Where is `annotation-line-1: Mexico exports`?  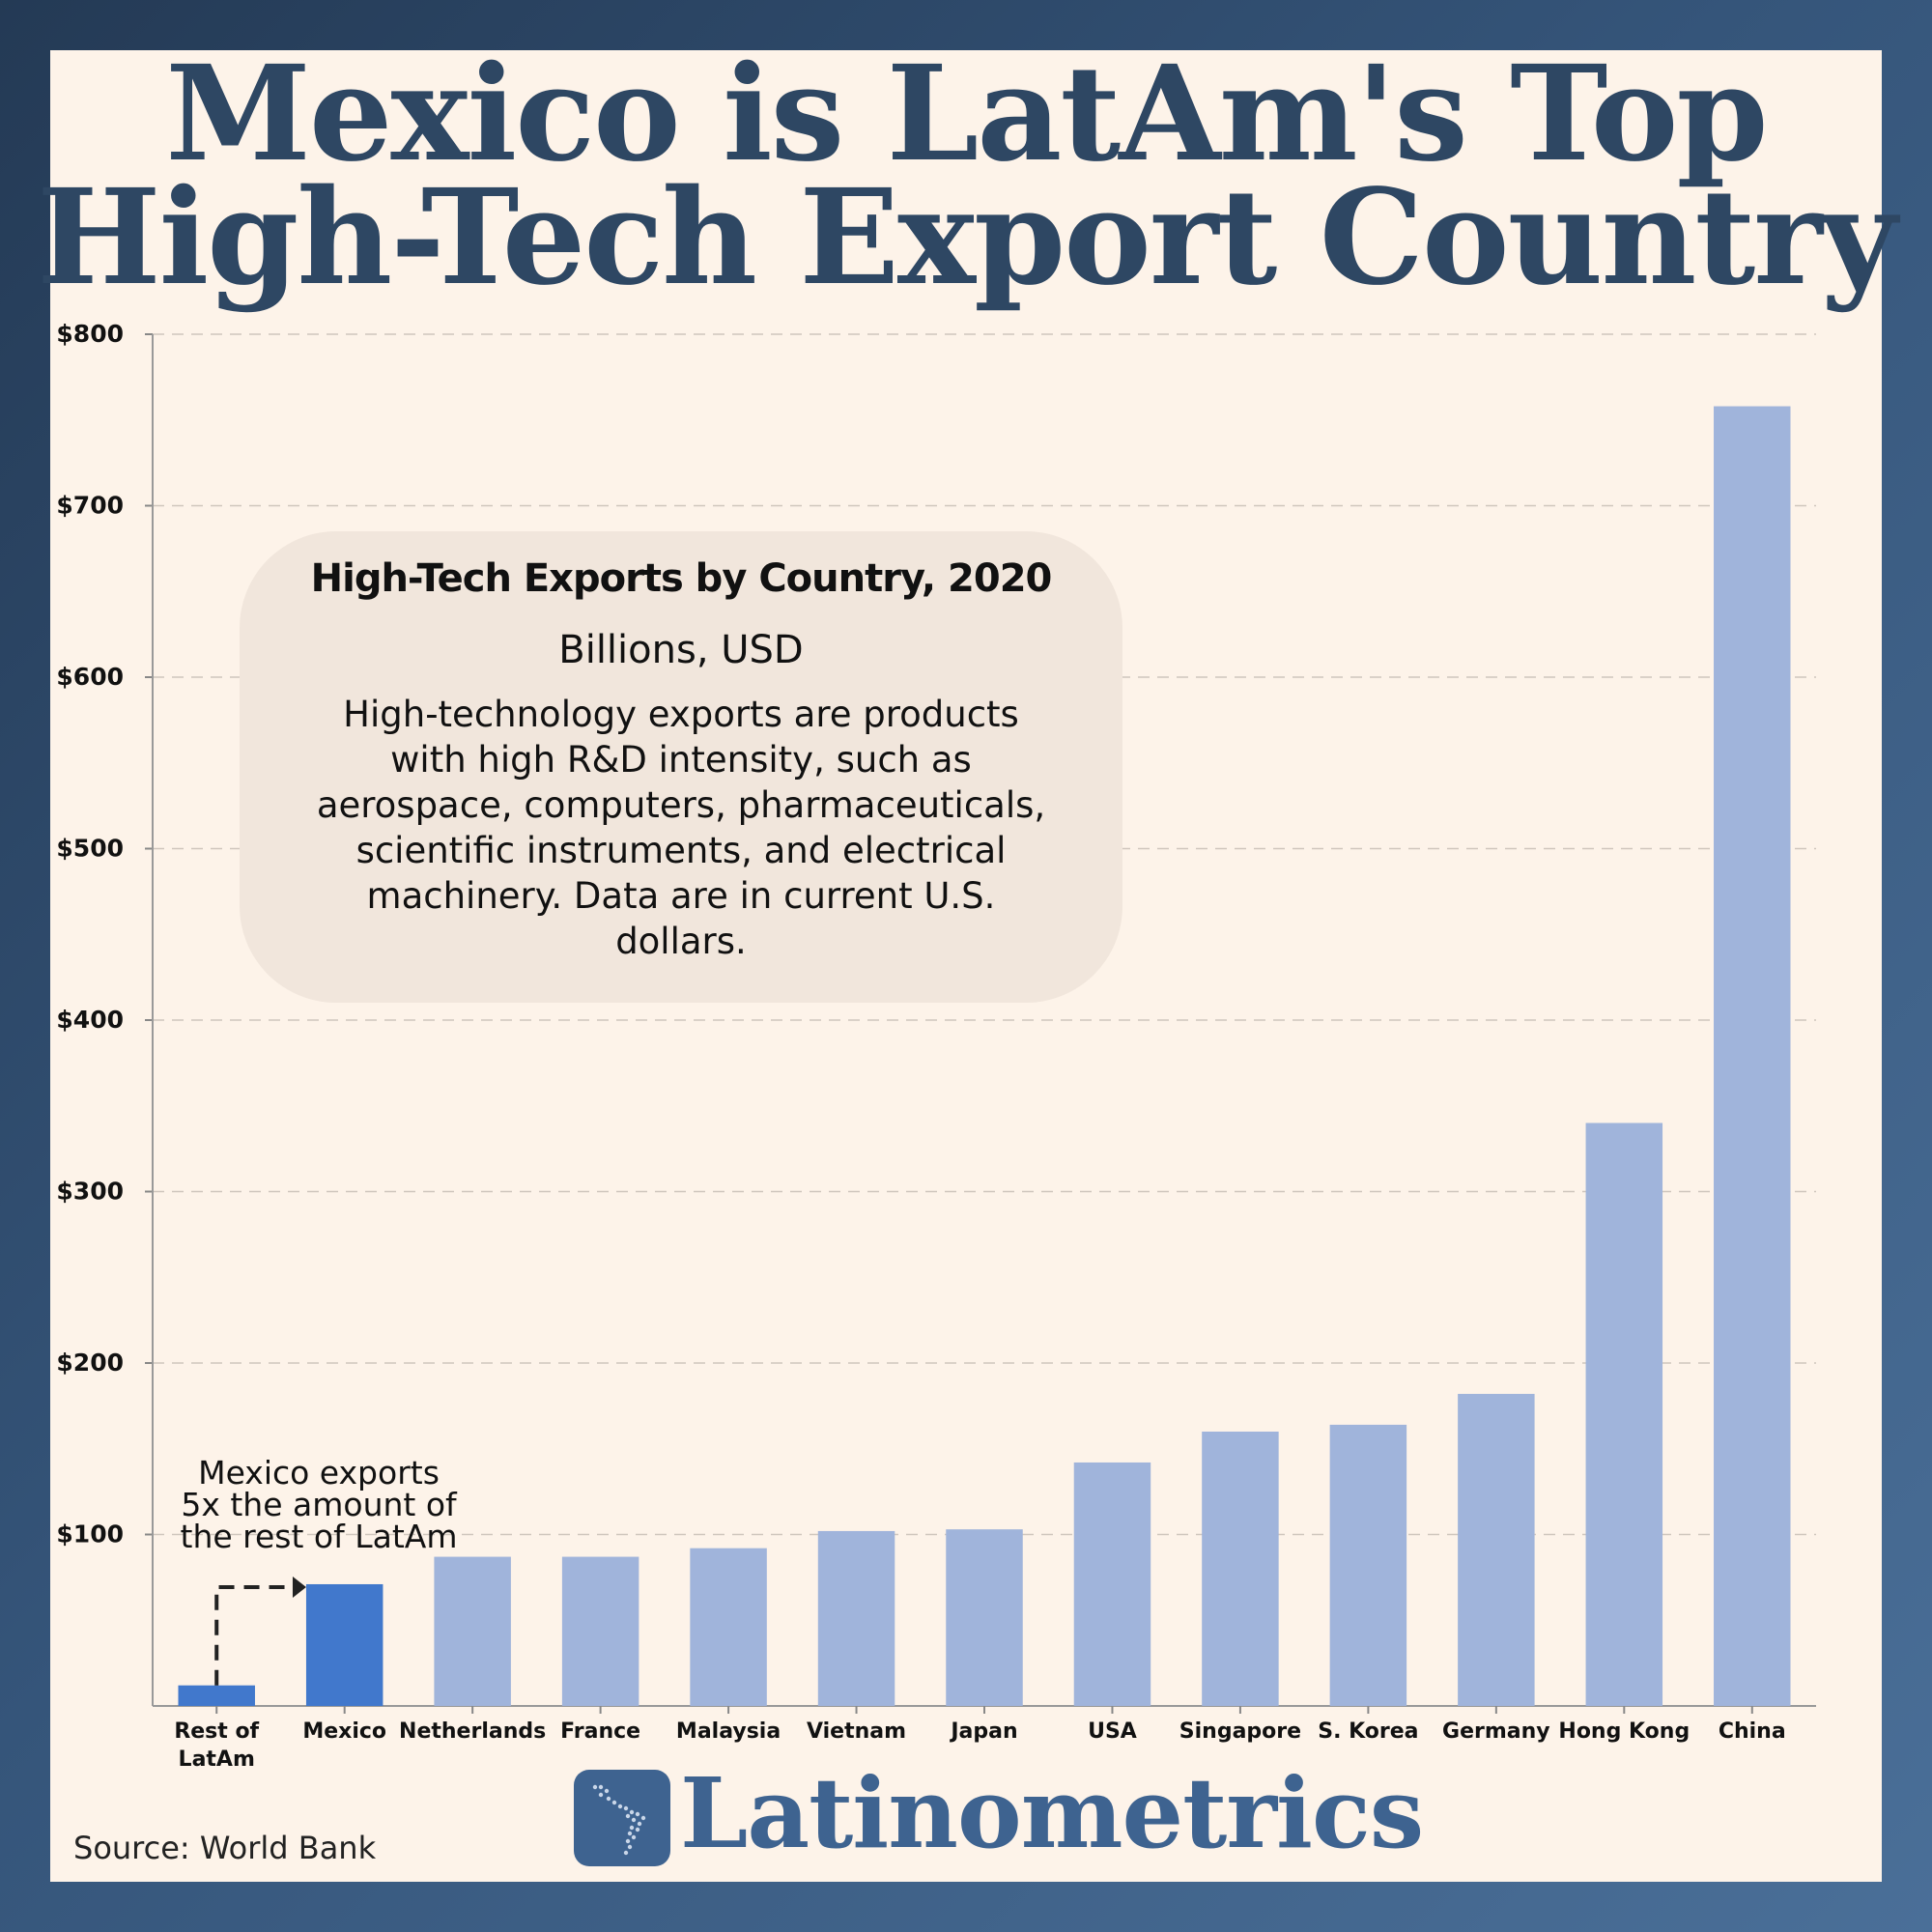 annotation-line-1: Mexico exports is located at coordinates (319, 1473).